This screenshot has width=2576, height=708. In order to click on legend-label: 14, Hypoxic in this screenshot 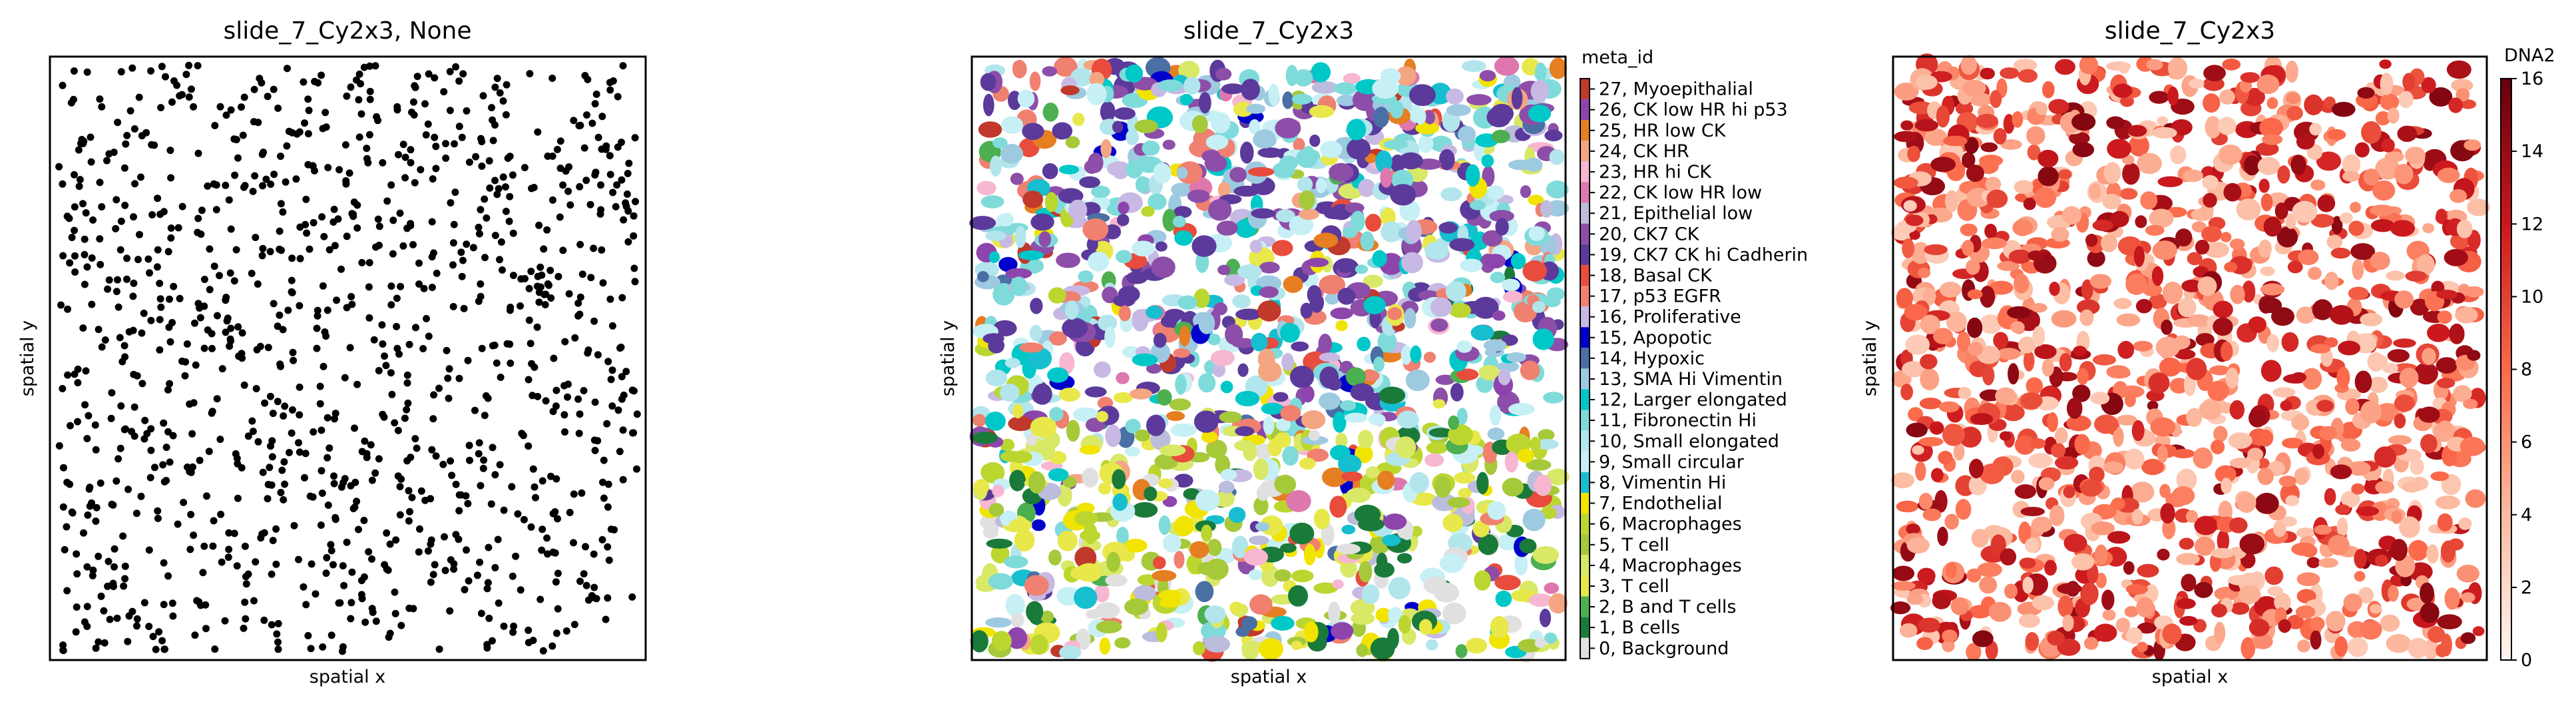, I will do `click(1652, 358)`.